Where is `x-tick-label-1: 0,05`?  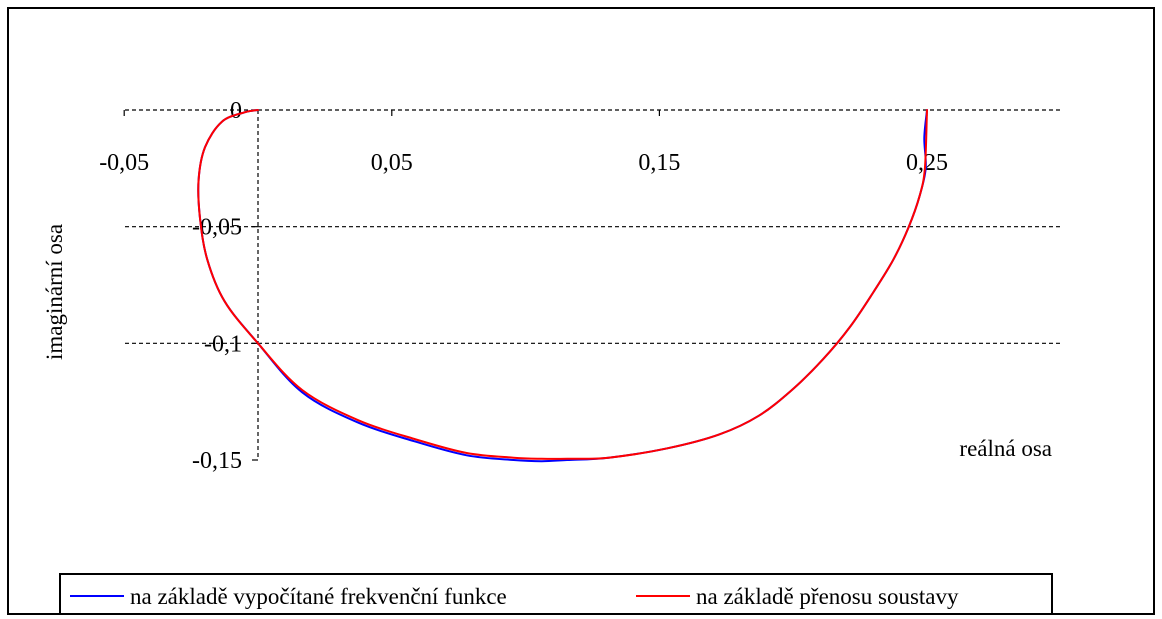
x-tick-label-1: 0,05 is located at coordinates (392, 163).